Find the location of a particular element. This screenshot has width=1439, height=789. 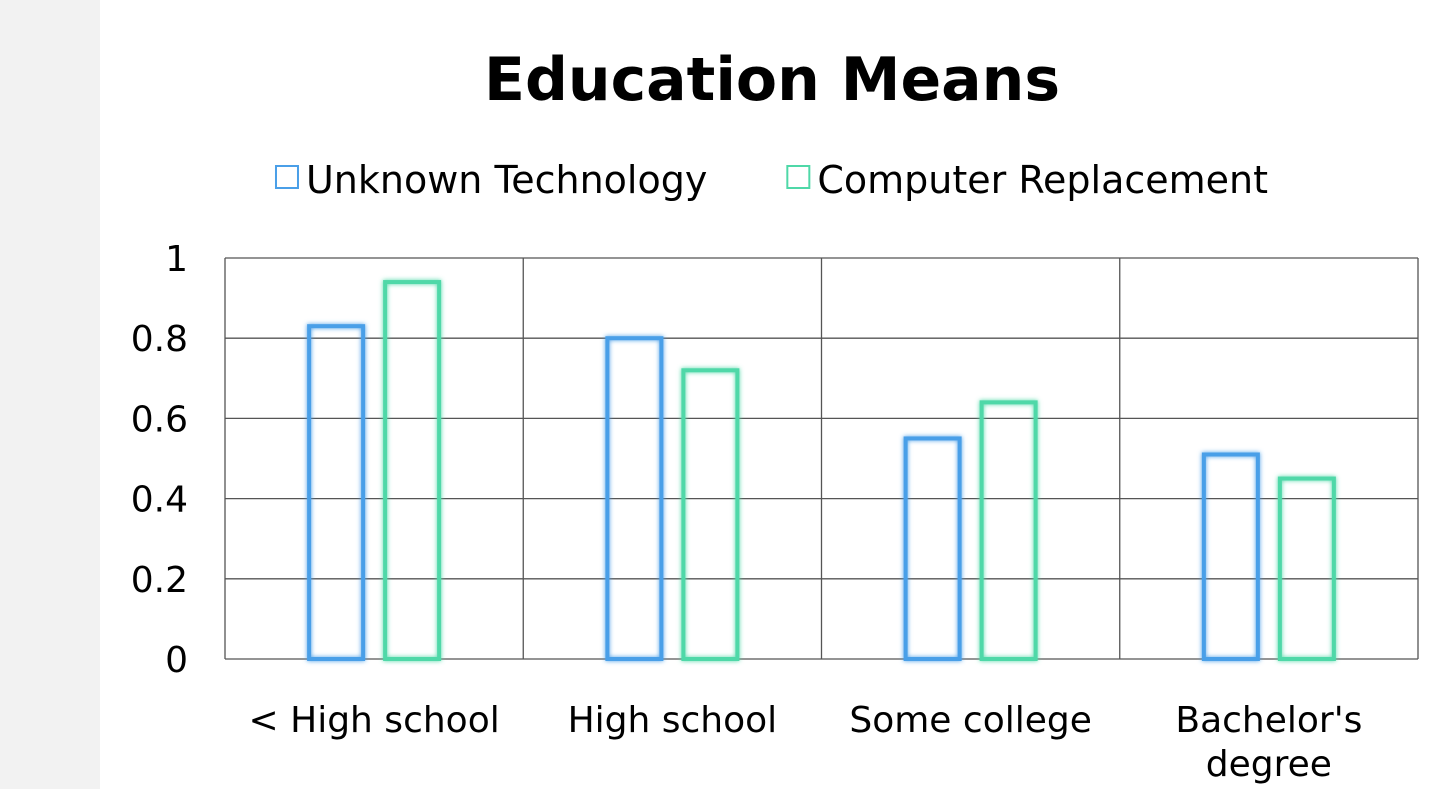

legend-label: Computer Replacement is located at coordinates (1042, 180).